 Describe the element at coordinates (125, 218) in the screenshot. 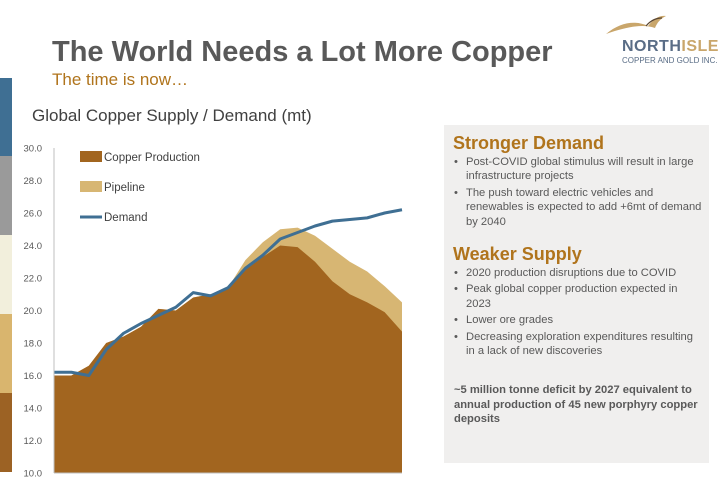

I see `legend-label: Demand` at that location.